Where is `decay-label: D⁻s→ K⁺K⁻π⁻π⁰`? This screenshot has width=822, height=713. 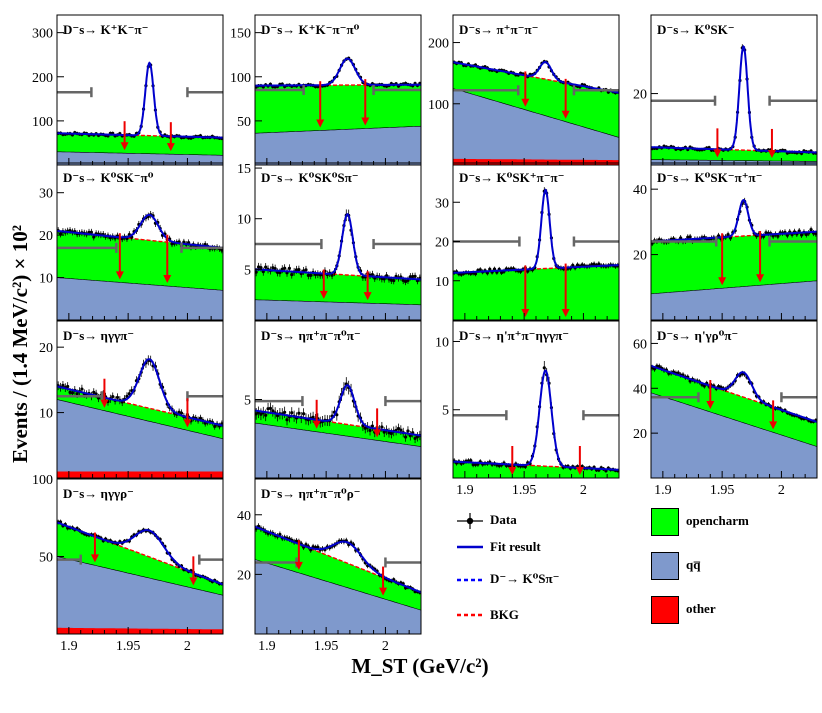 decay-label: D⁻s→ K⁺K⁻π⁻π⁰ is located at coordinates (310, 29).